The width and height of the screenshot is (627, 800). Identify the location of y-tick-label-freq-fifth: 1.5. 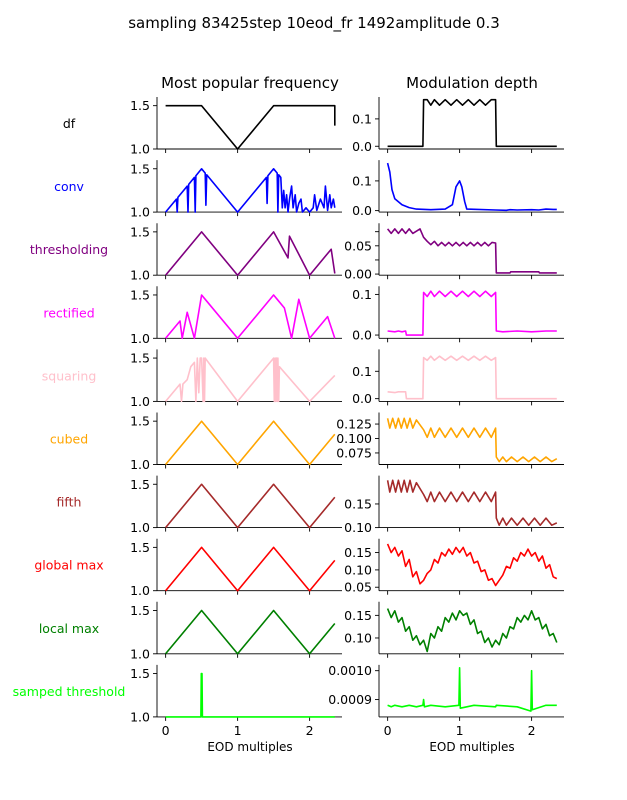
(140, 484).